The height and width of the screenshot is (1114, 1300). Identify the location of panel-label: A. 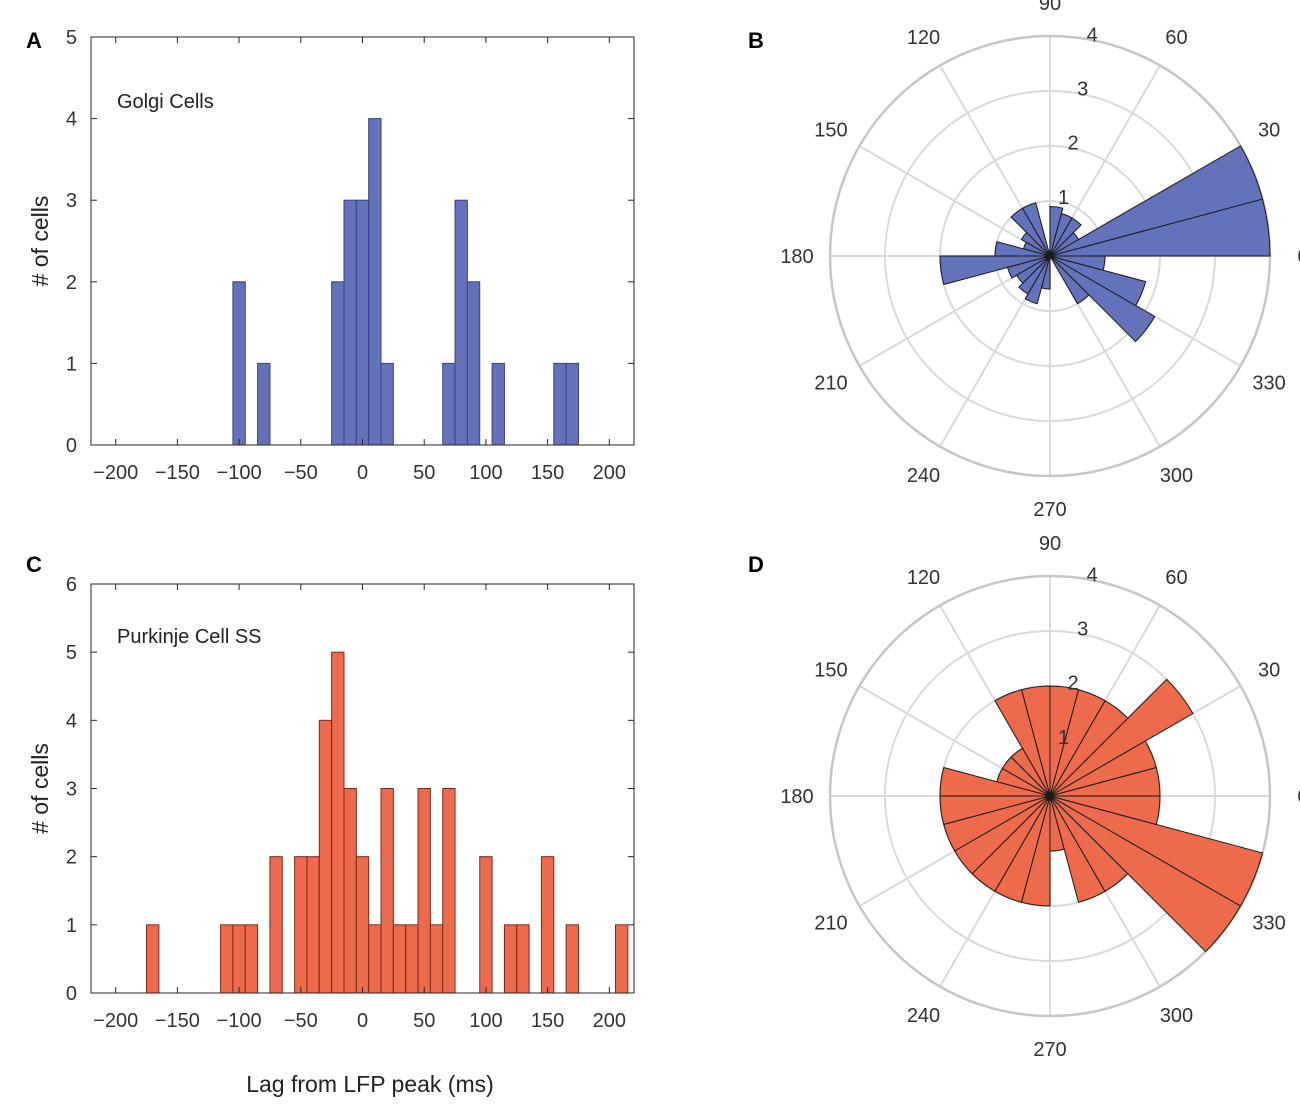
(34, 40).